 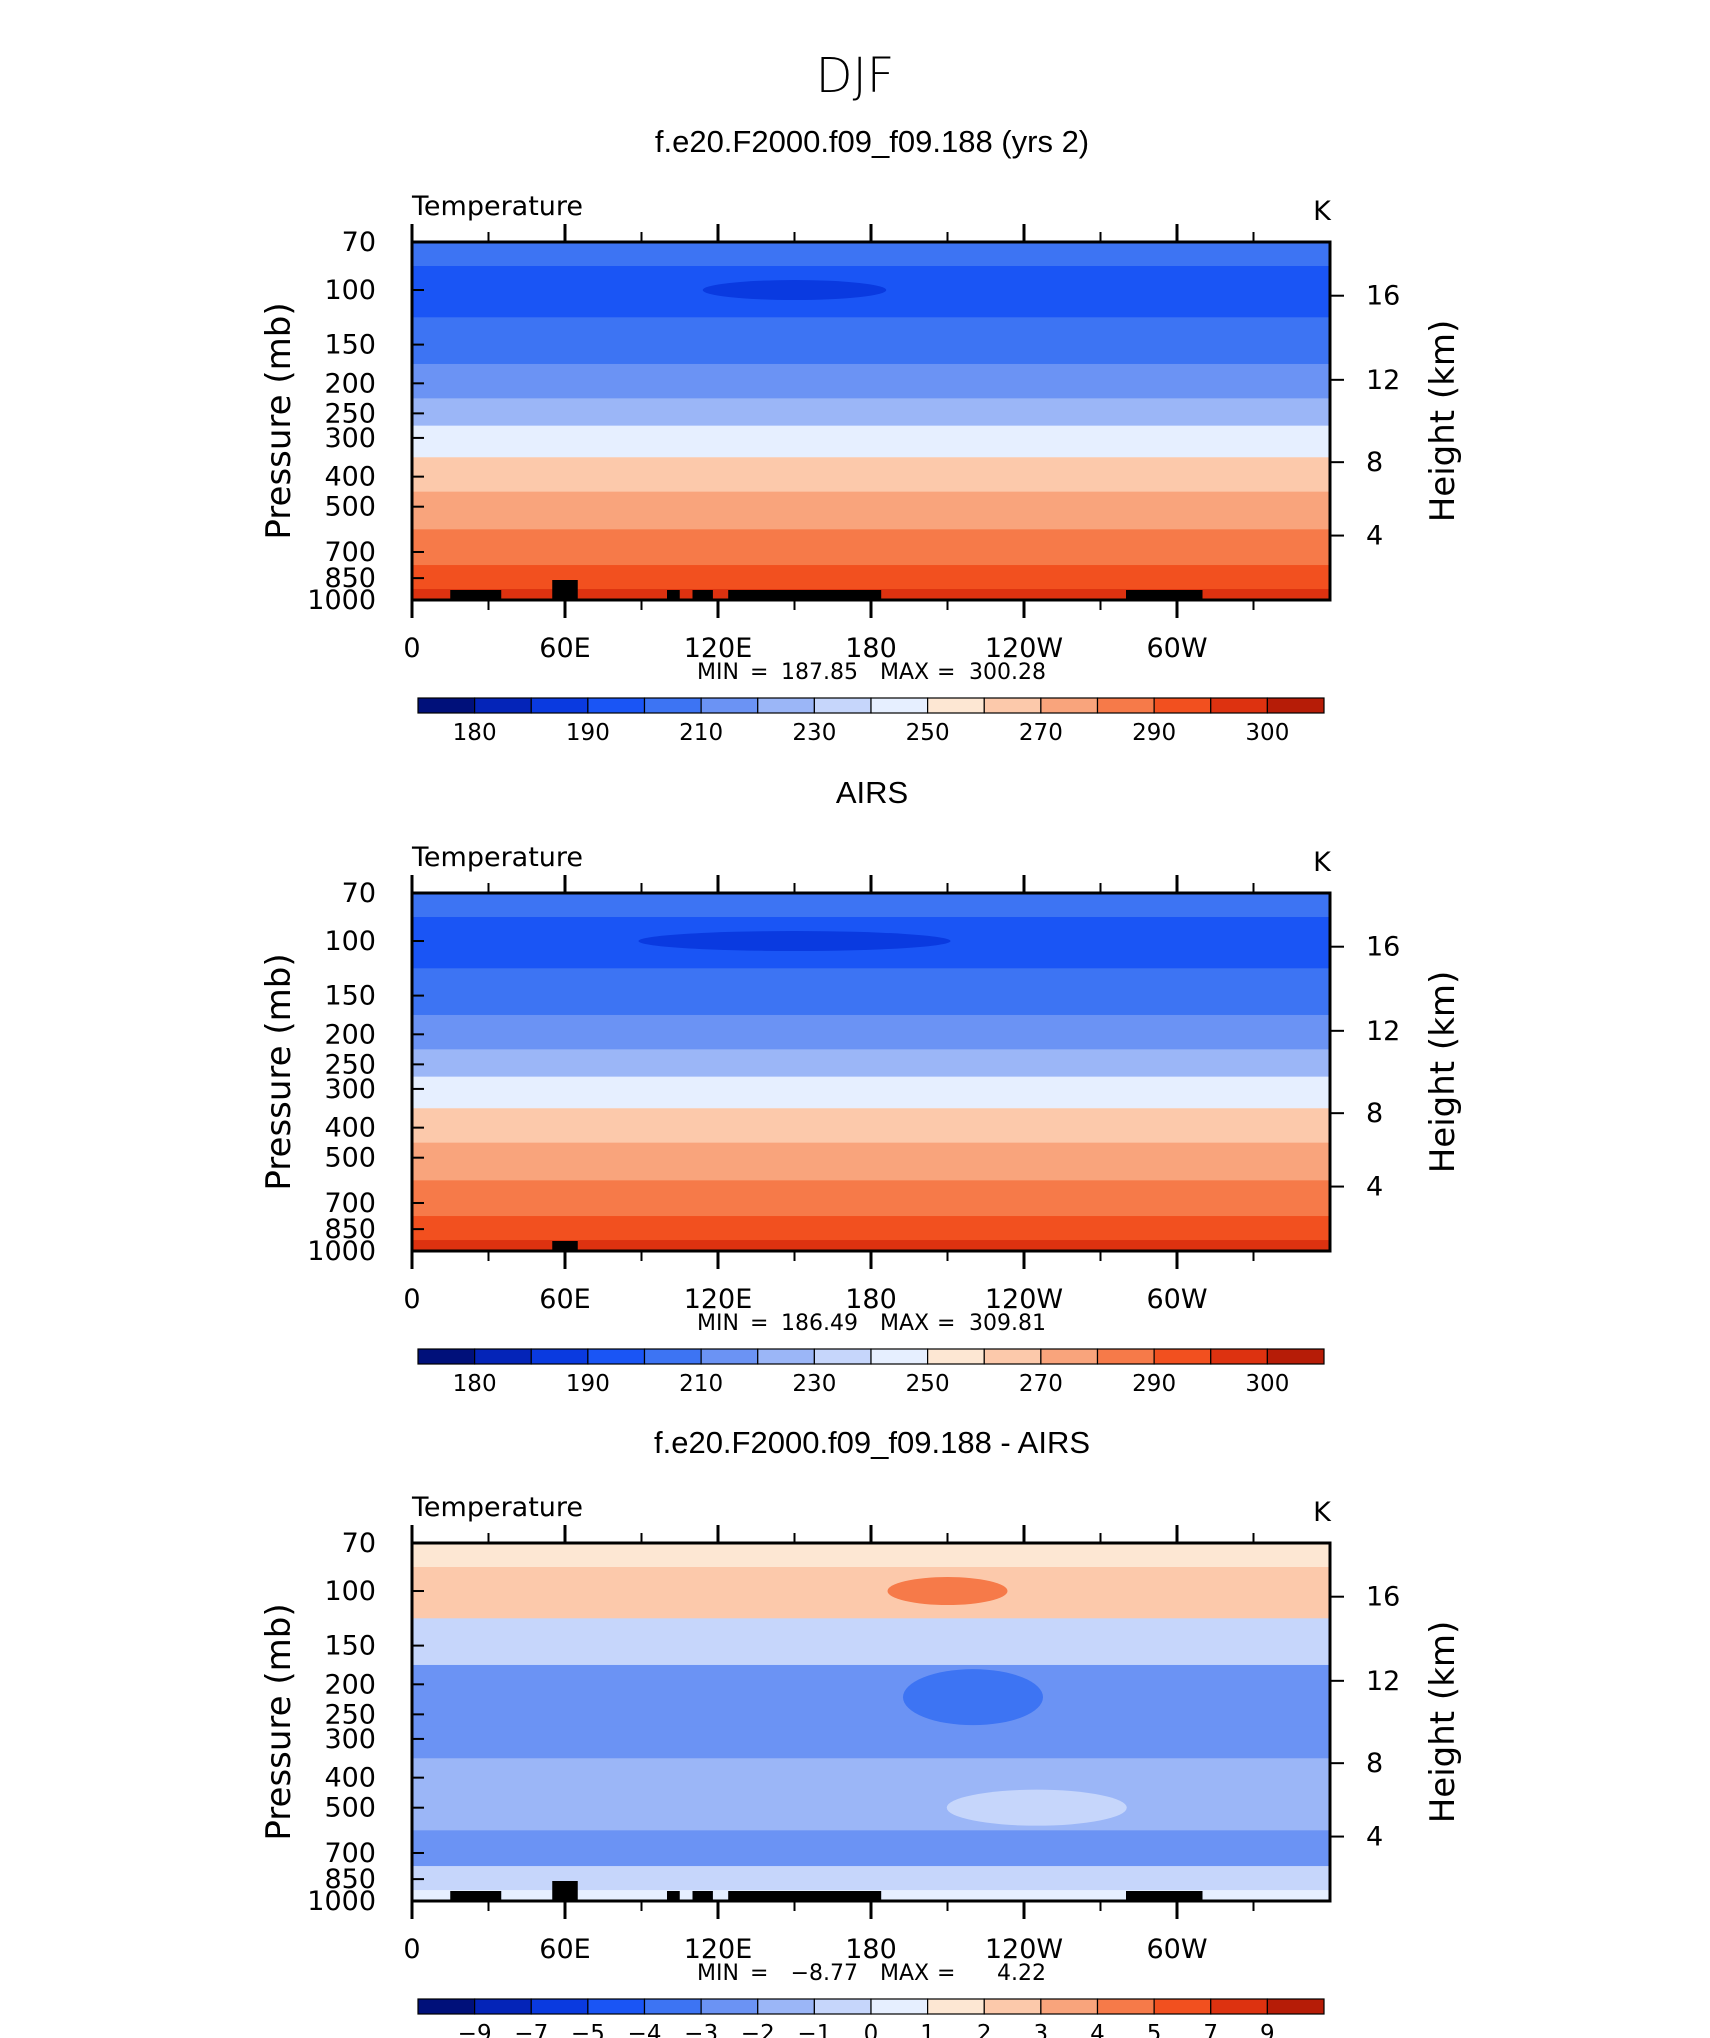 What do you see at coordinates (855, 76) in the screenshot?
I see `figure-title: DJF` at bounding box center [855, 76].